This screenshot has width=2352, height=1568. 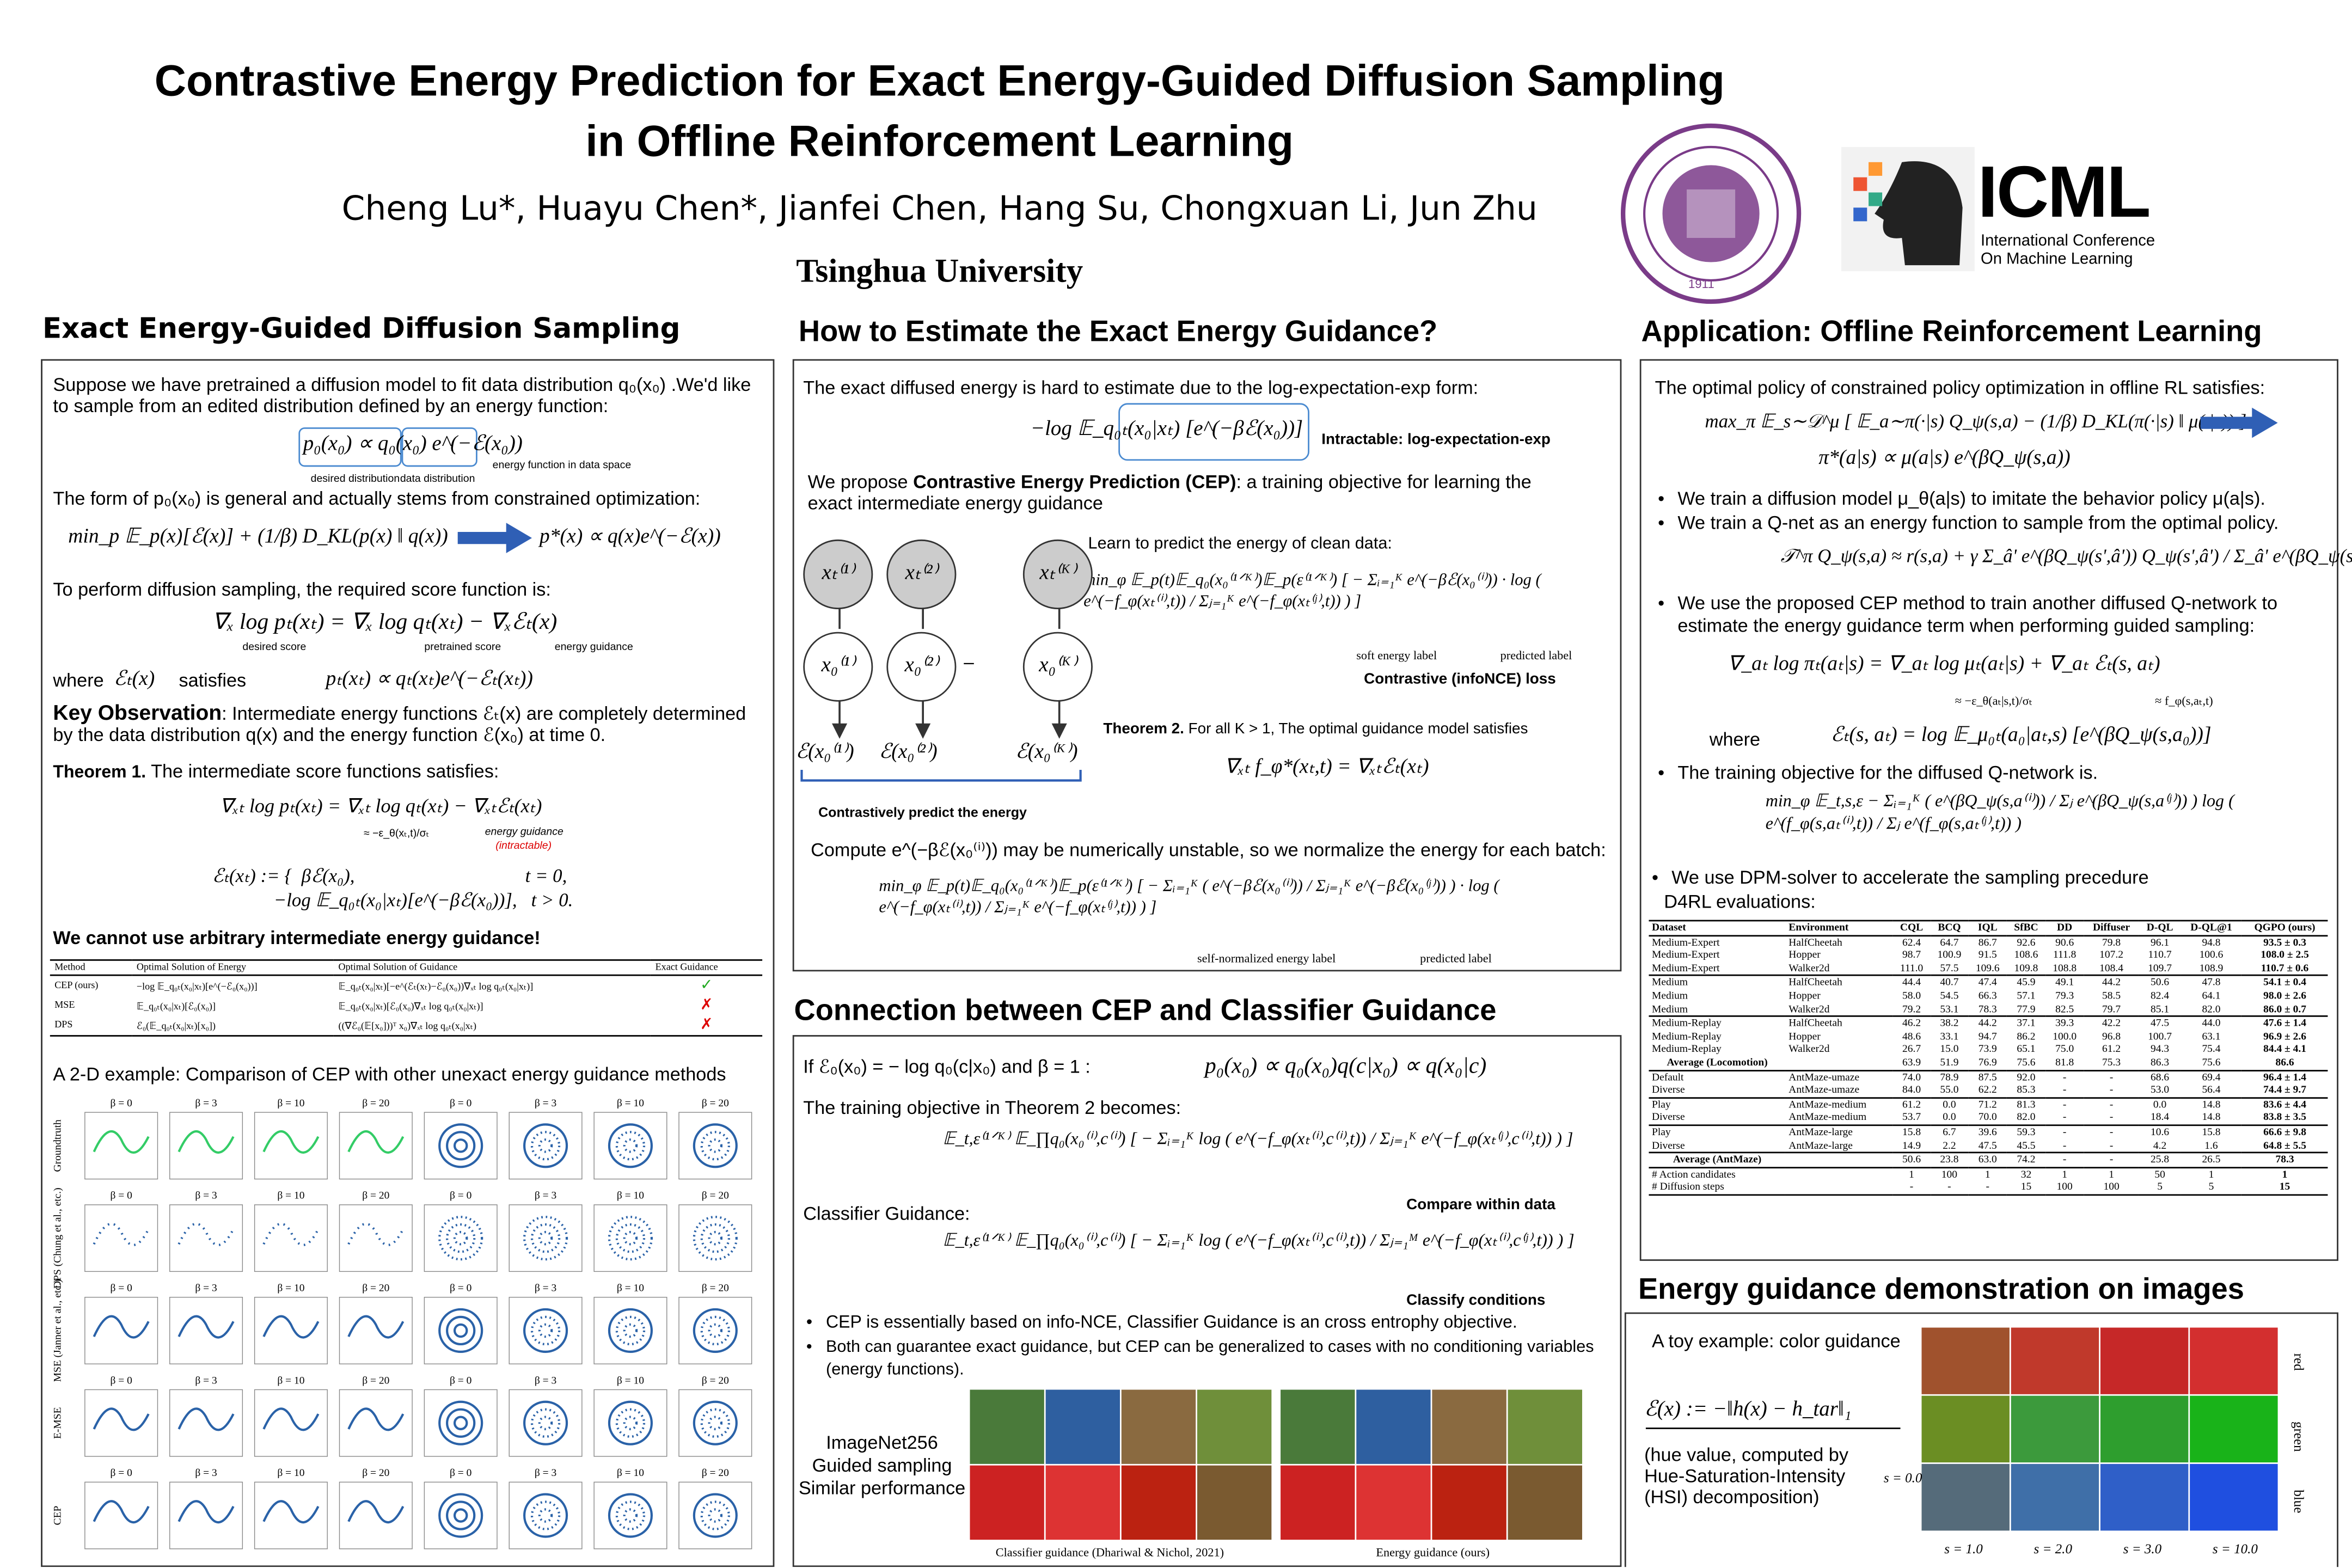 What do you see at coordinates (76, 985) in the screenshot?
I see `table-cell: CEP (ours)` at bounding box center [76, 985].